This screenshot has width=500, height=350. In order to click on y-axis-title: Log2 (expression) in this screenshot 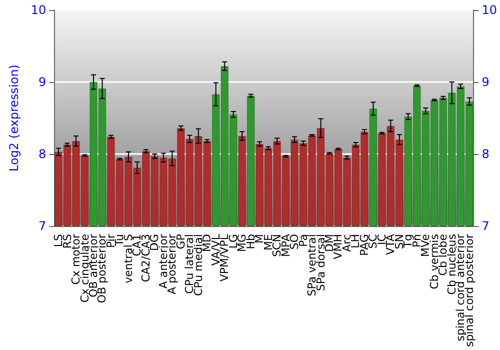, I will do `click(14, 118)`.